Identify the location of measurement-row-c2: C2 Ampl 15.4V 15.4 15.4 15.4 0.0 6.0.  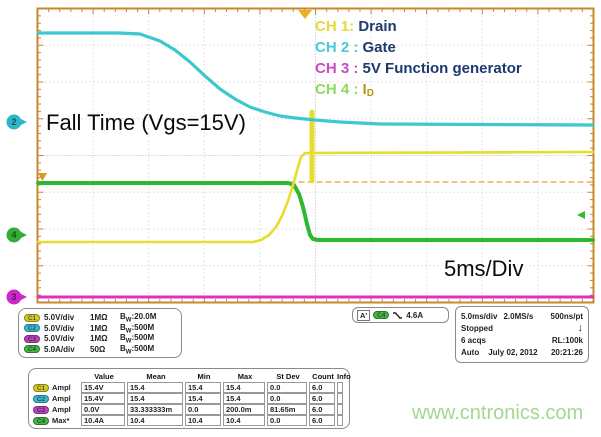
(189, 398).